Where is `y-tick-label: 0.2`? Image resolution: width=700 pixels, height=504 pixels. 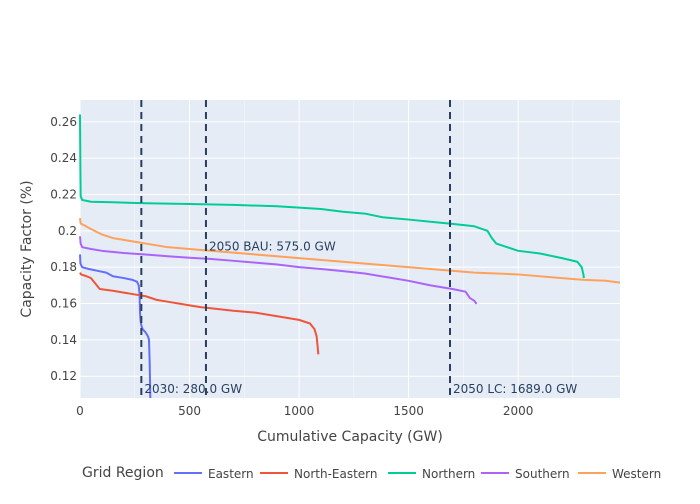 y-tick-label: 0.2 is located at coordinates (67, 231).